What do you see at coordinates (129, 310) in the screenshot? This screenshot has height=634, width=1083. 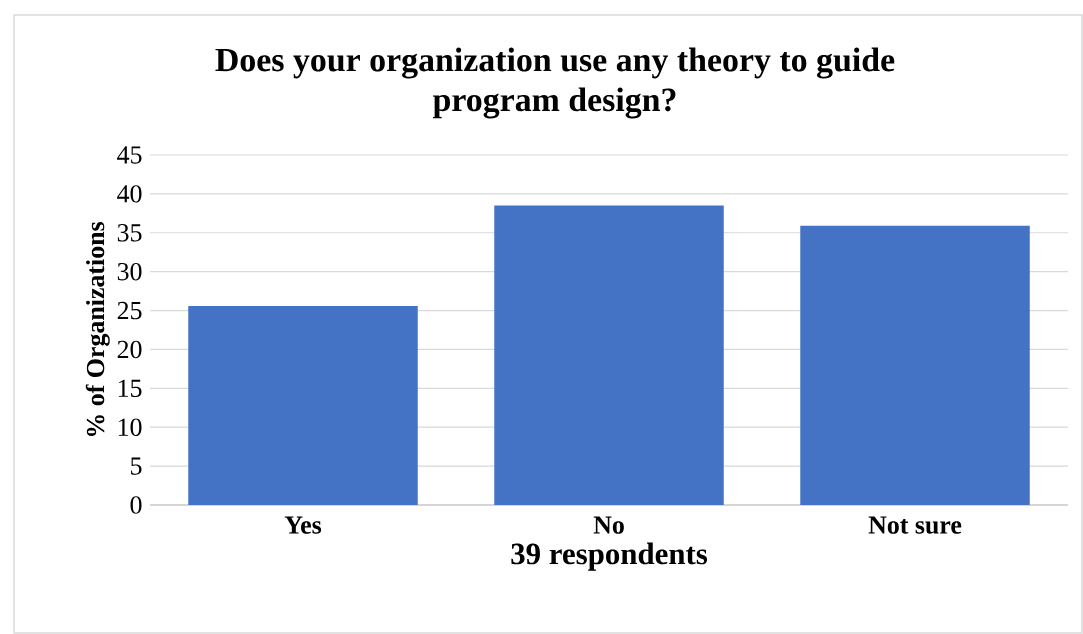 I see `y-tick-label: 25` at bounding box center [129, 310].